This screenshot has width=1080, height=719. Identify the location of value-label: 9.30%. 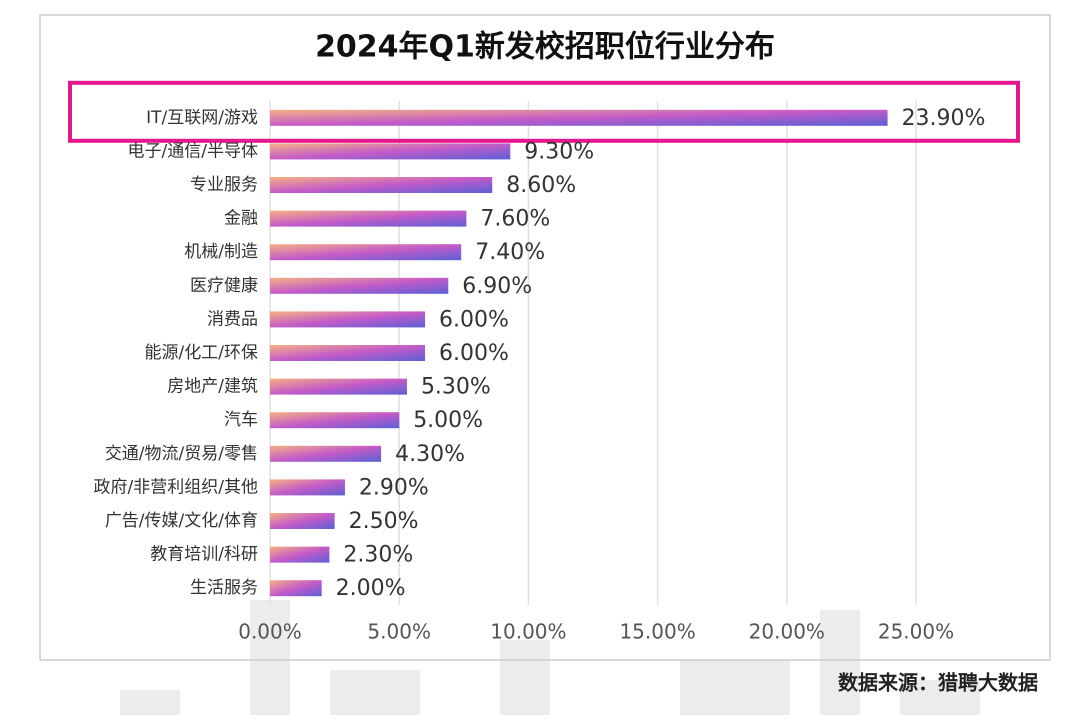
(559, 151).